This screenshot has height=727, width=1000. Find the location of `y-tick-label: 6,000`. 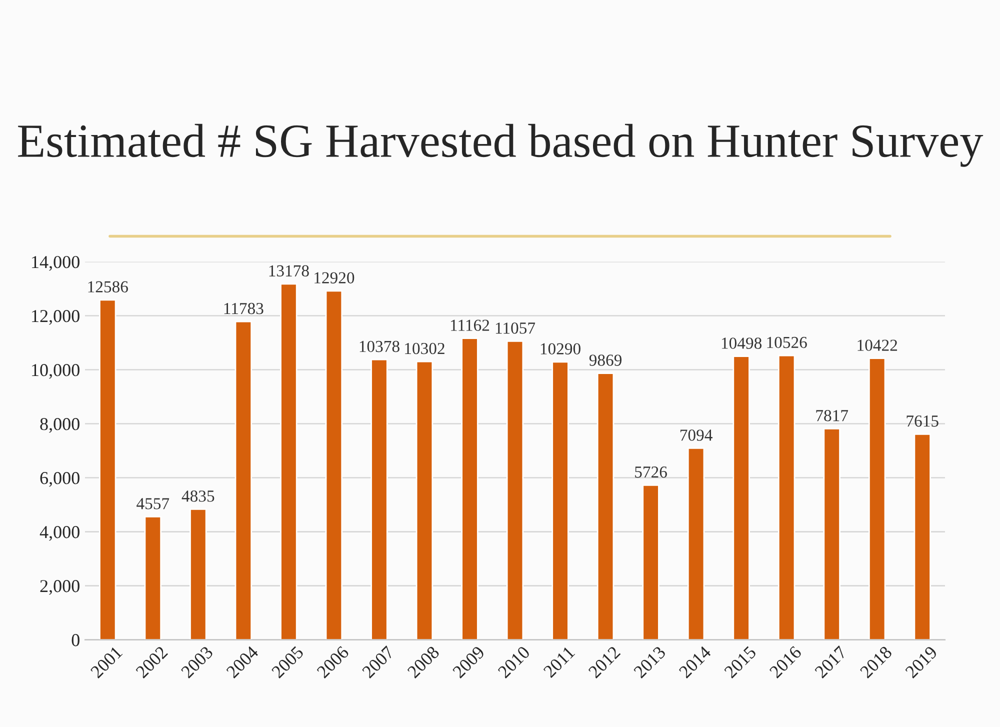

y-tick-label: 6,000 is located at coordinates (60, 479).